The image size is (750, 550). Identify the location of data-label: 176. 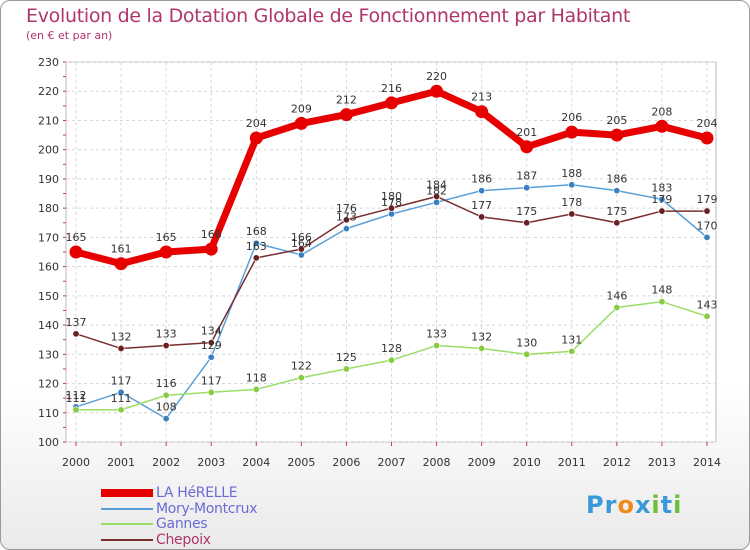
(346, 208).